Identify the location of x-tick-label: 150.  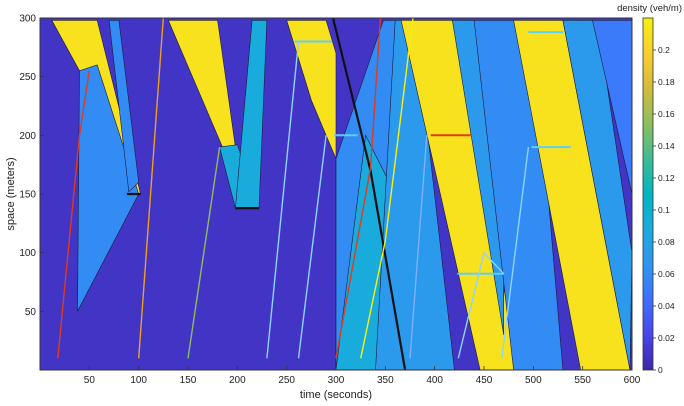
(188, 380).